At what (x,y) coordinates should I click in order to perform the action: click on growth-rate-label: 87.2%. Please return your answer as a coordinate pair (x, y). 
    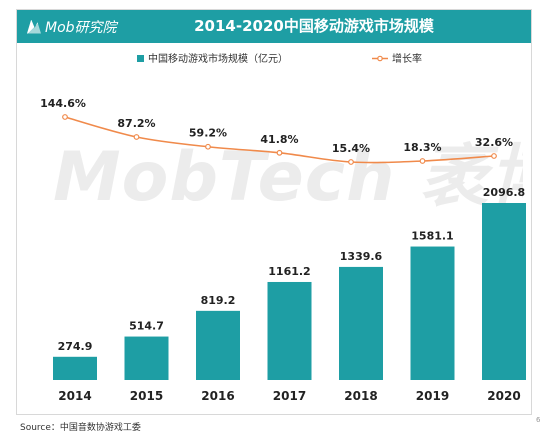
    Looking at the image, I should click on (136, 123).